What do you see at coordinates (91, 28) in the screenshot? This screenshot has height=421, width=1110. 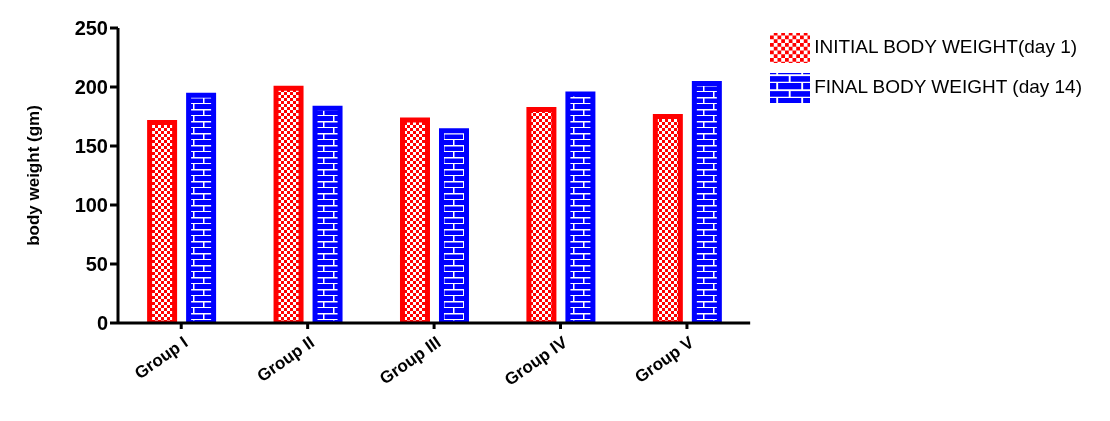 I see `y-tick-label: 250` at bounding box center [91, 28].